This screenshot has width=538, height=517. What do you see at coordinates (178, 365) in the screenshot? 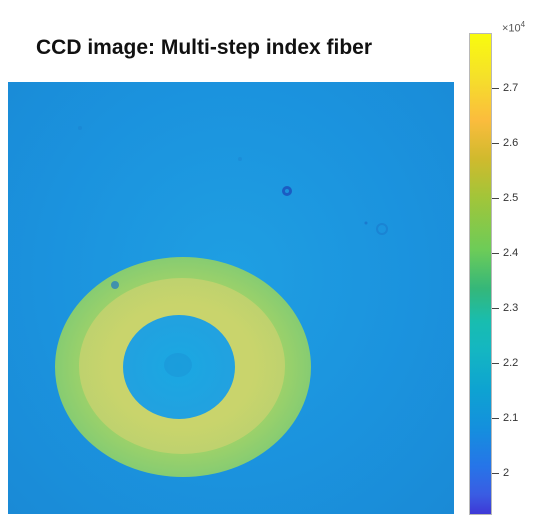
I see `core-center-spot` at bounding box center [178, 365].